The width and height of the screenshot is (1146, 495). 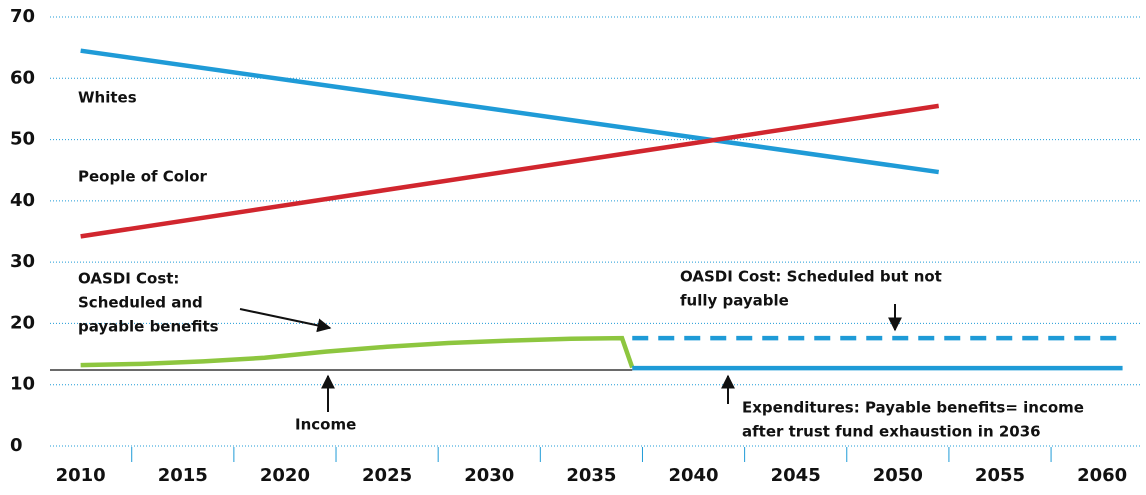 I want to click on annotation: People of Color, so click(x=143, y=177).